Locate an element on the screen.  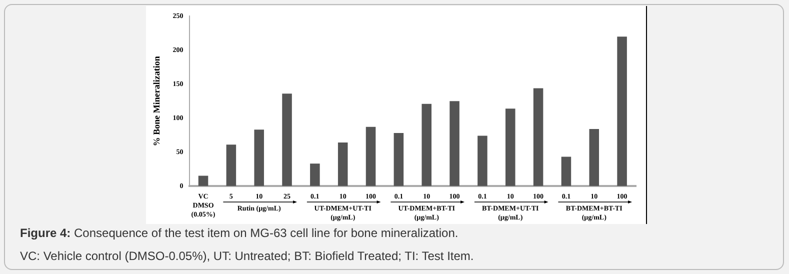
text: VC: Vehicle control (DMSO-0.05%), UT: Untreated; BT: Biofield Treated; TI: Test Item. is located at coordinates (247, 256).